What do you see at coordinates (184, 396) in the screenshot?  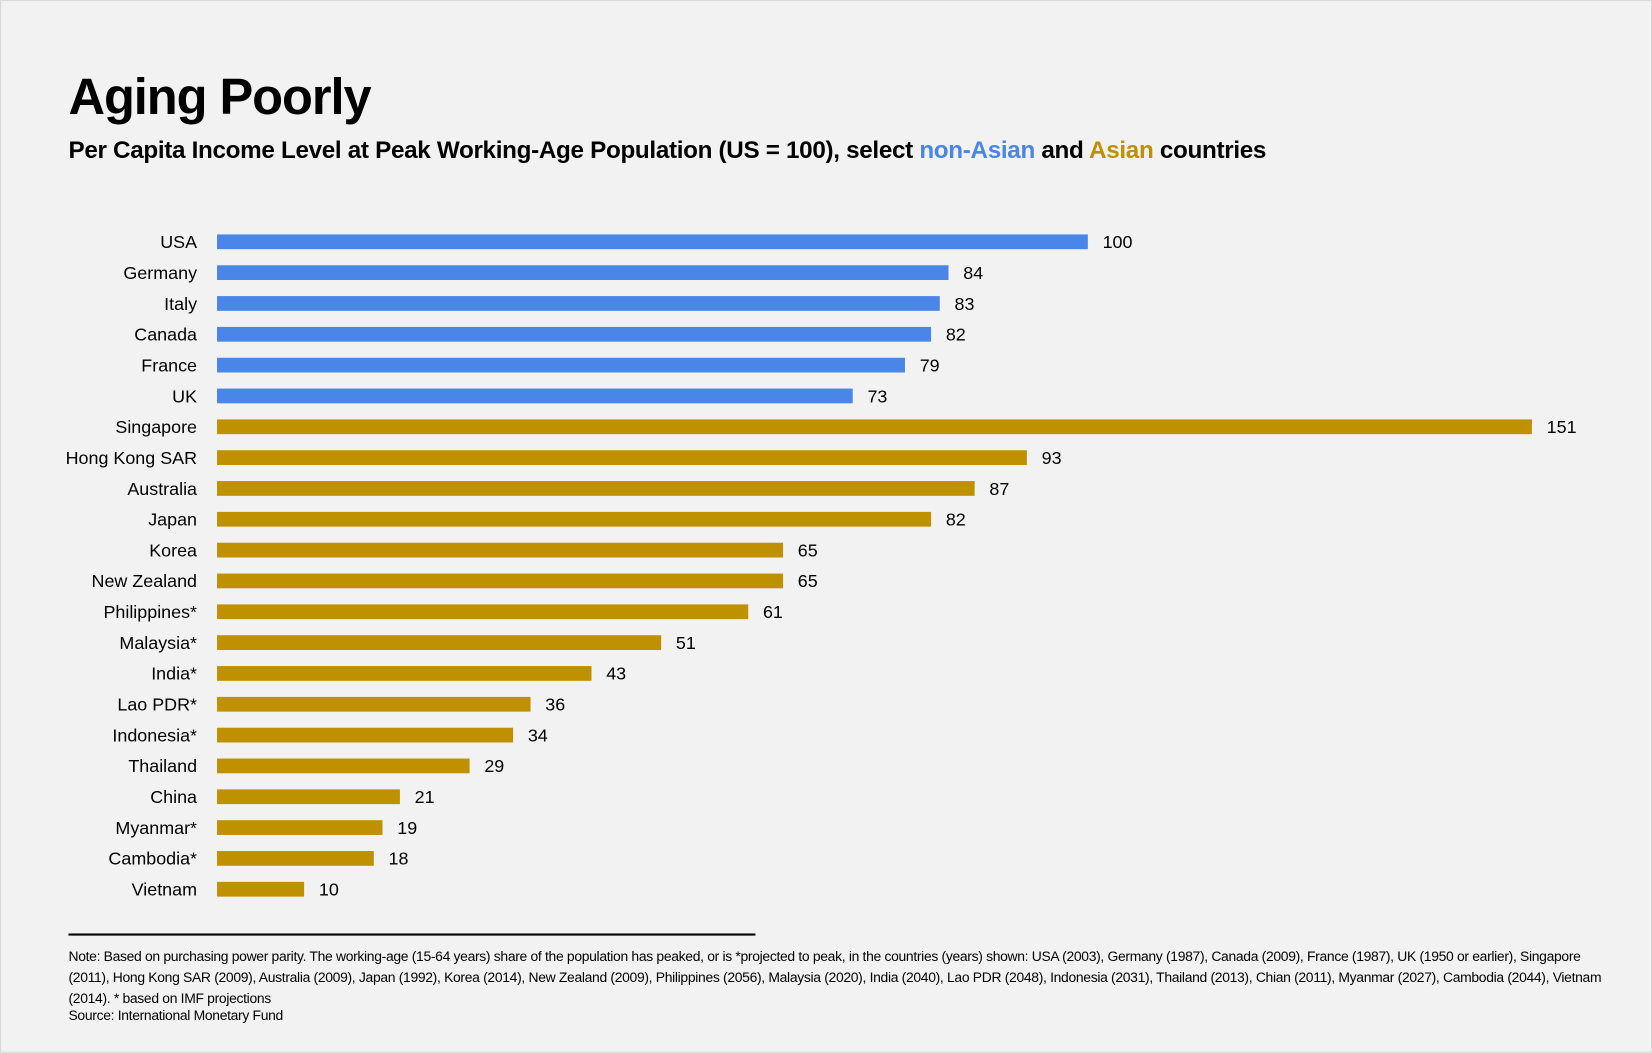 I see `category-label: UK` at bounding box center [184, 396].